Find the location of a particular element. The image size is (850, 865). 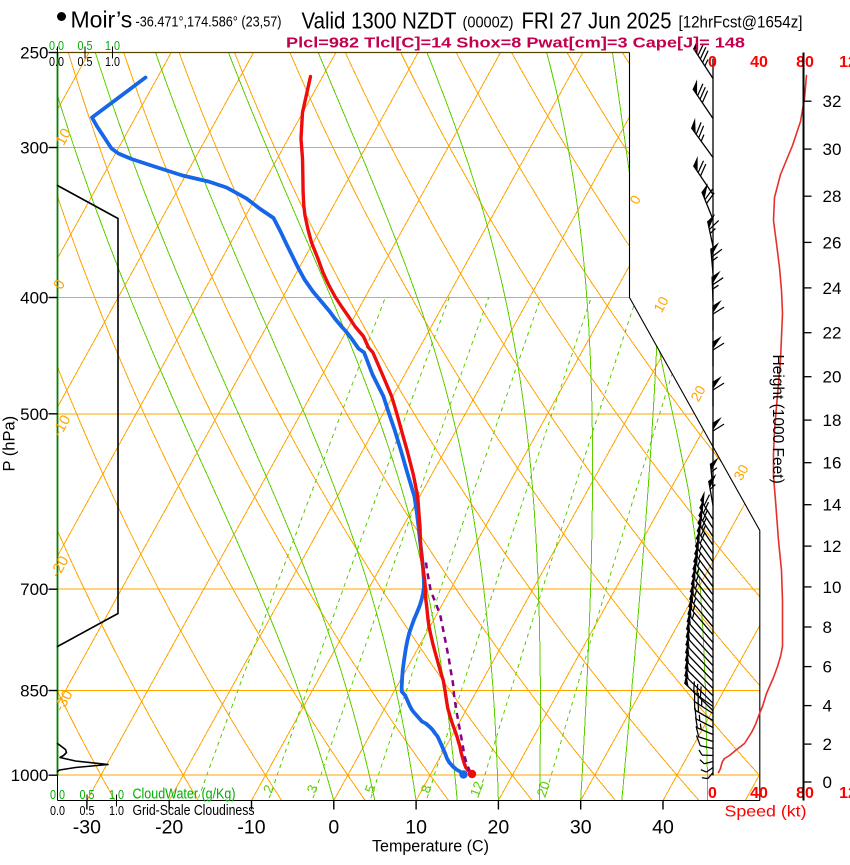

svg-text: 26 is located at coordinates (832, 242).